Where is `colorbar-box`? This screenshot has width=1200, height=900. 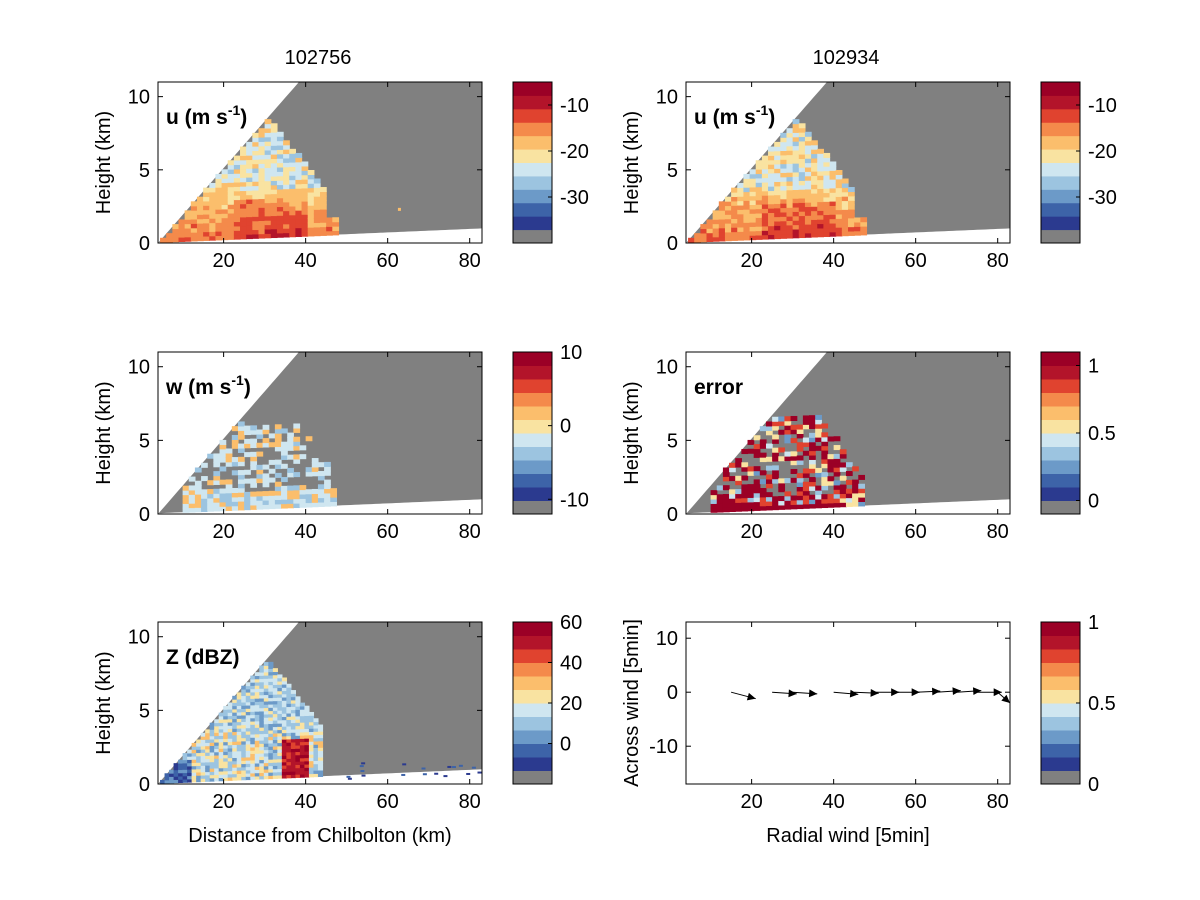
colorbar-box is located at coordinates (1060, 162).